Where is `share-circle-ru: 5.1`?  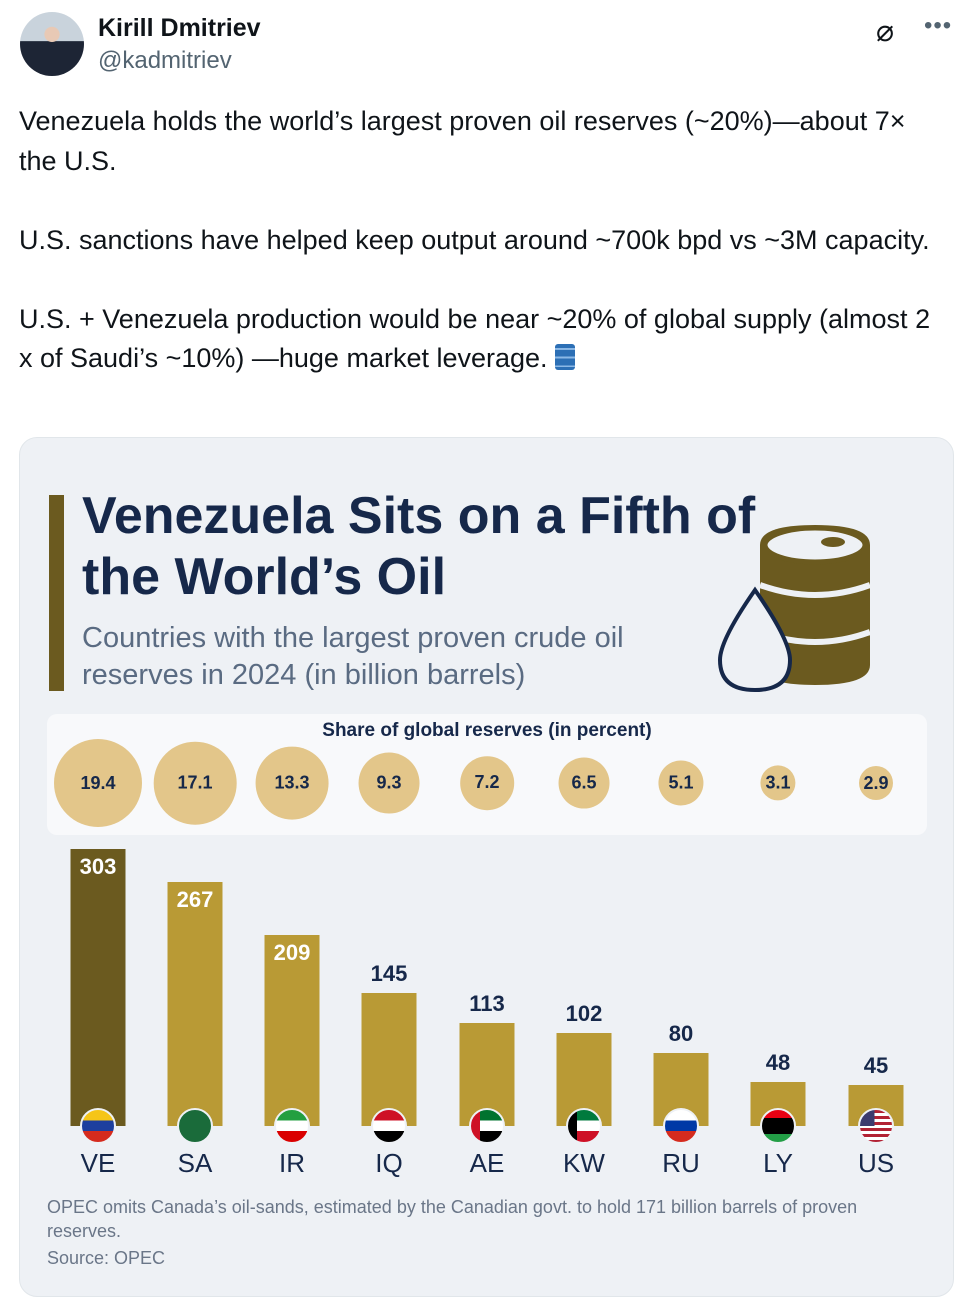 share-circle-ru: 5.1 is located at coordinates (681, 783).